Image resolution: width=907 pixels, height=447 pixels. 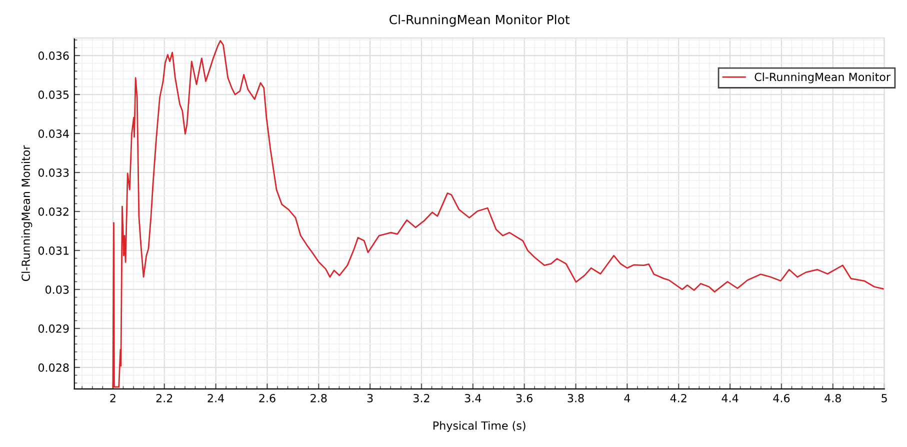 What do you see at coordinates (113, 398) in the screenshot?
I see `x-tick-label: 2` at bounding box center [113, 398].